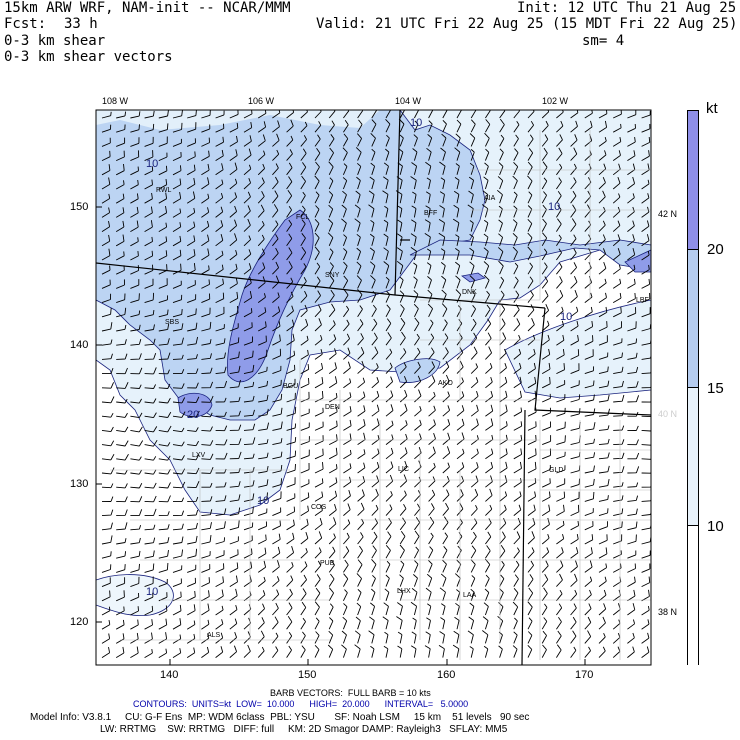 Image resolution: width=740 pixels, height=740 pixels. What do you see at coordinates (55, 41) in the screenshot?
I see `field-name-shear: 0-3 km shear` at bounding box center [55, 41].